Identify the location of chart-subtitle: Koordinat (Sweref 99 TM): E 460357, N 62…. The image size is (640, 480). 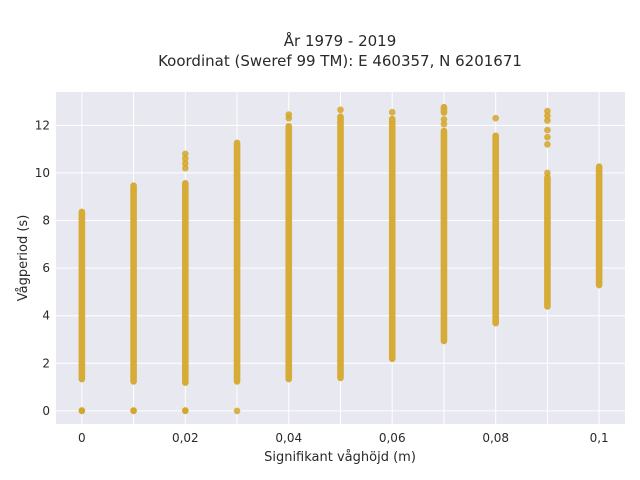
(340, 61).